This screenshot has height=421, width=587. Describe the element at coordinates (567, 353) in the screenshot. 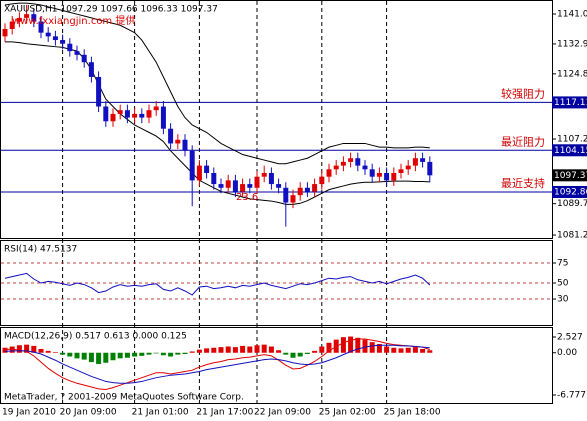

I see `y-tick-label: 0.00` at that location.